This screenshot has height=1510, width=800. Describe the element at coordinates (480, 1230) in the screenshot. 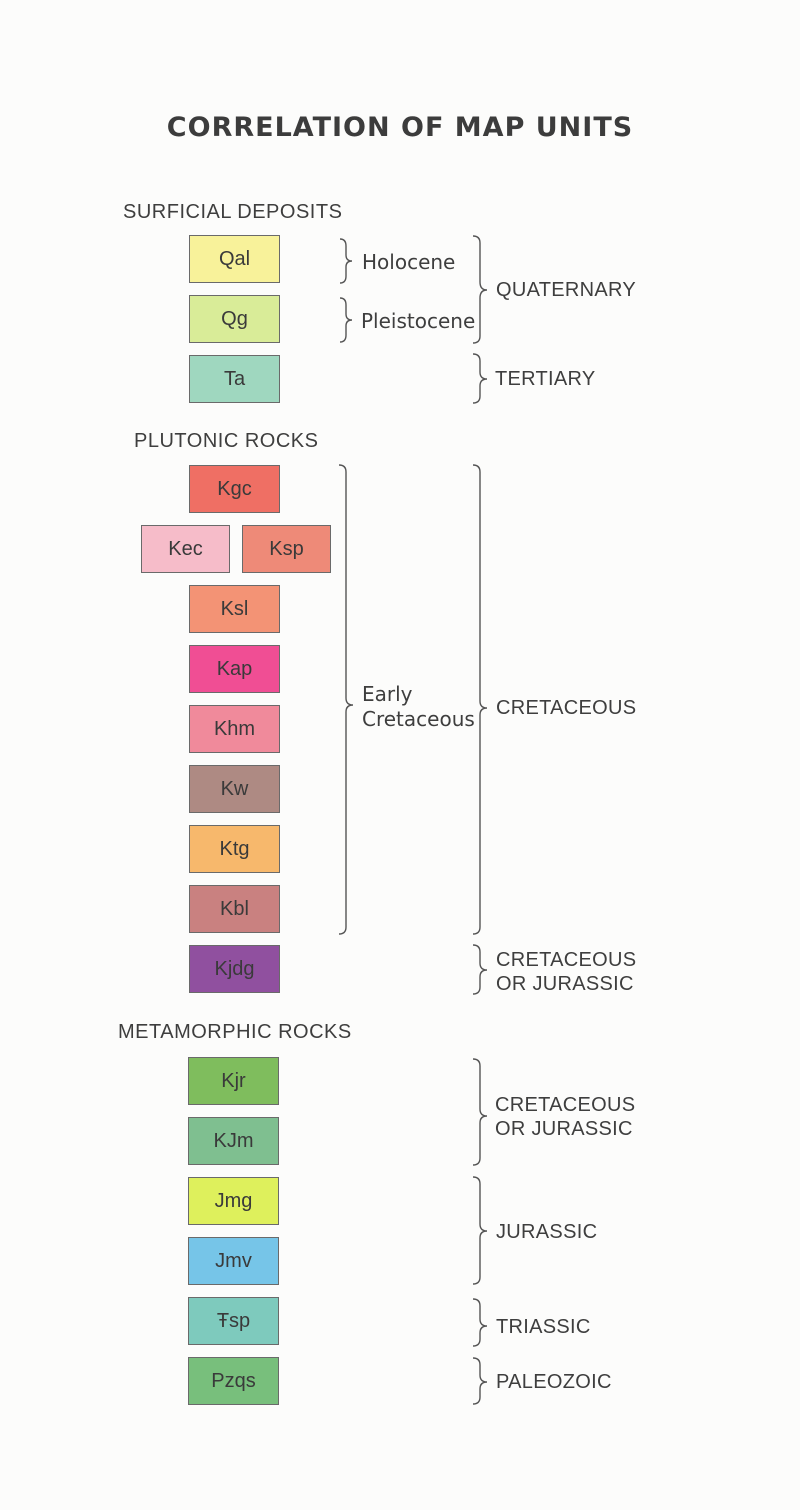

I see `brace-jurassic` at that location.